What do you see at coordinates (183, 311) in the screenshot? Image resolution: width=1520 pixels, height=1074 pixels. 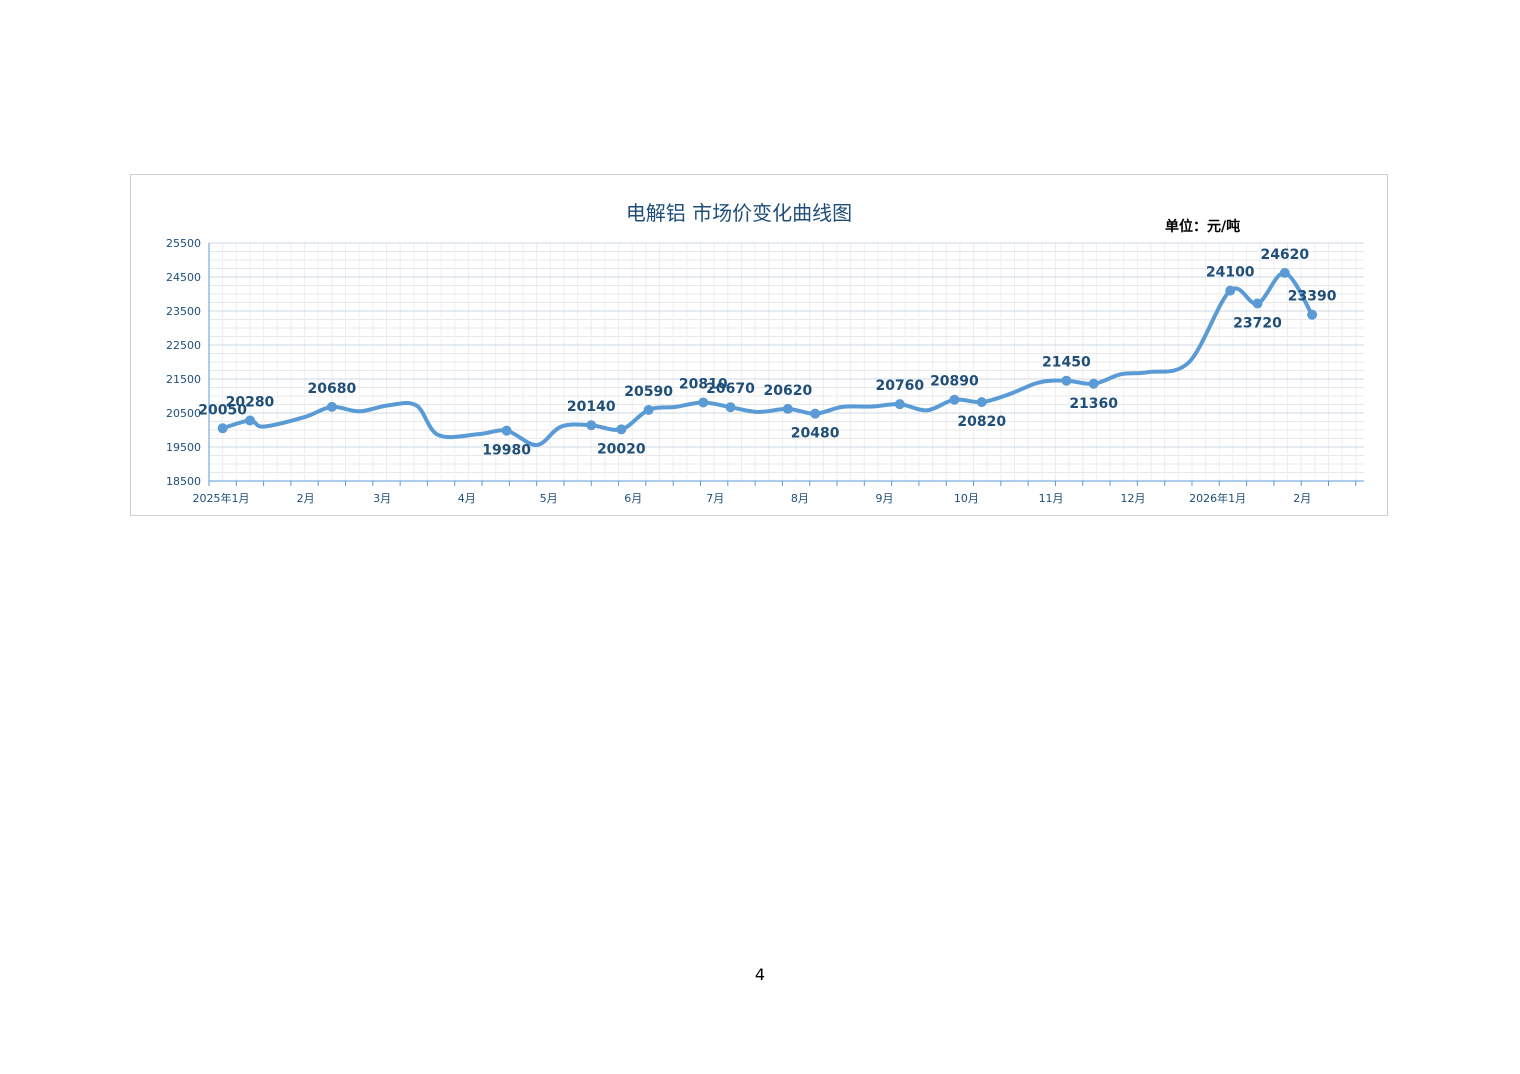 I see `y-tick-label: 23500` at bounding box center [183, 311].